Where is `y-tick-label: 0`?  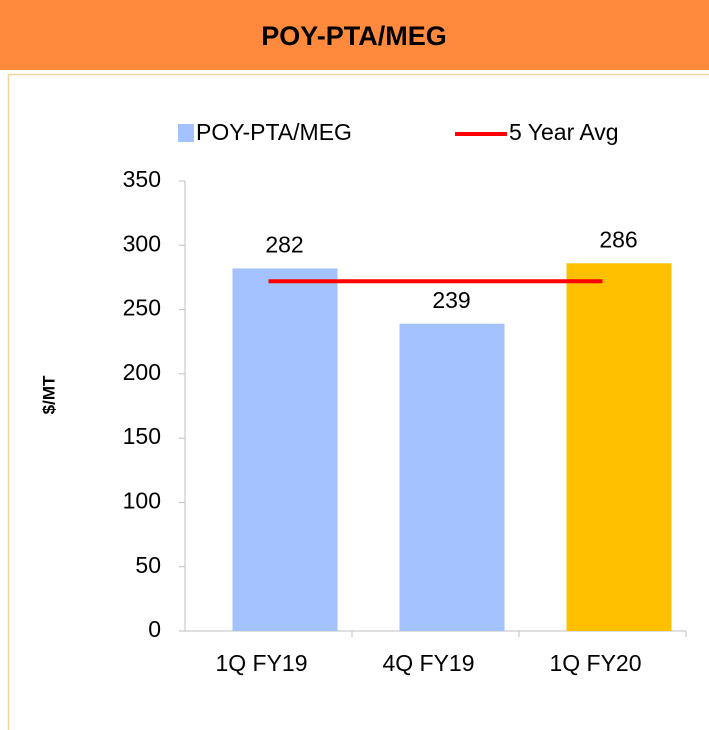 y-tick-label: 0 is located at coordinates (154, 629).